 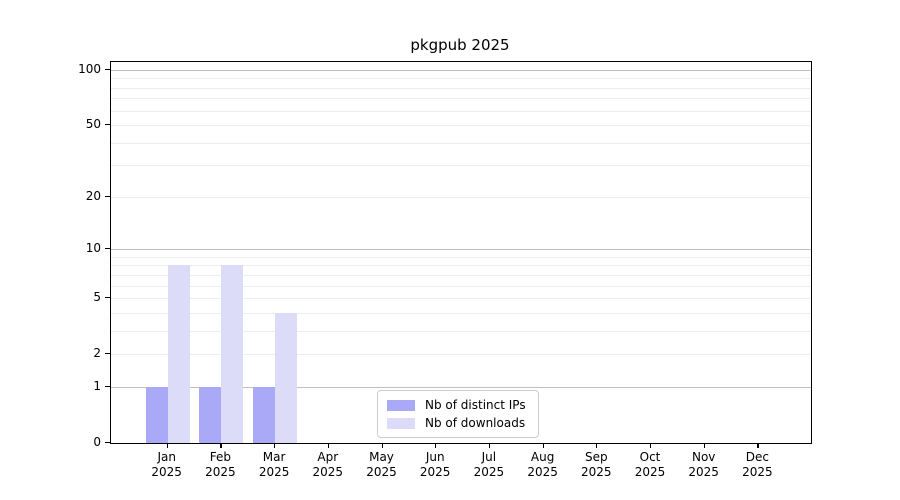 What do you see at coordinates (703, 464) in the screenshot?
I see `x-tick-label-nov: Nov 2025` at bounding box center [703, 464].